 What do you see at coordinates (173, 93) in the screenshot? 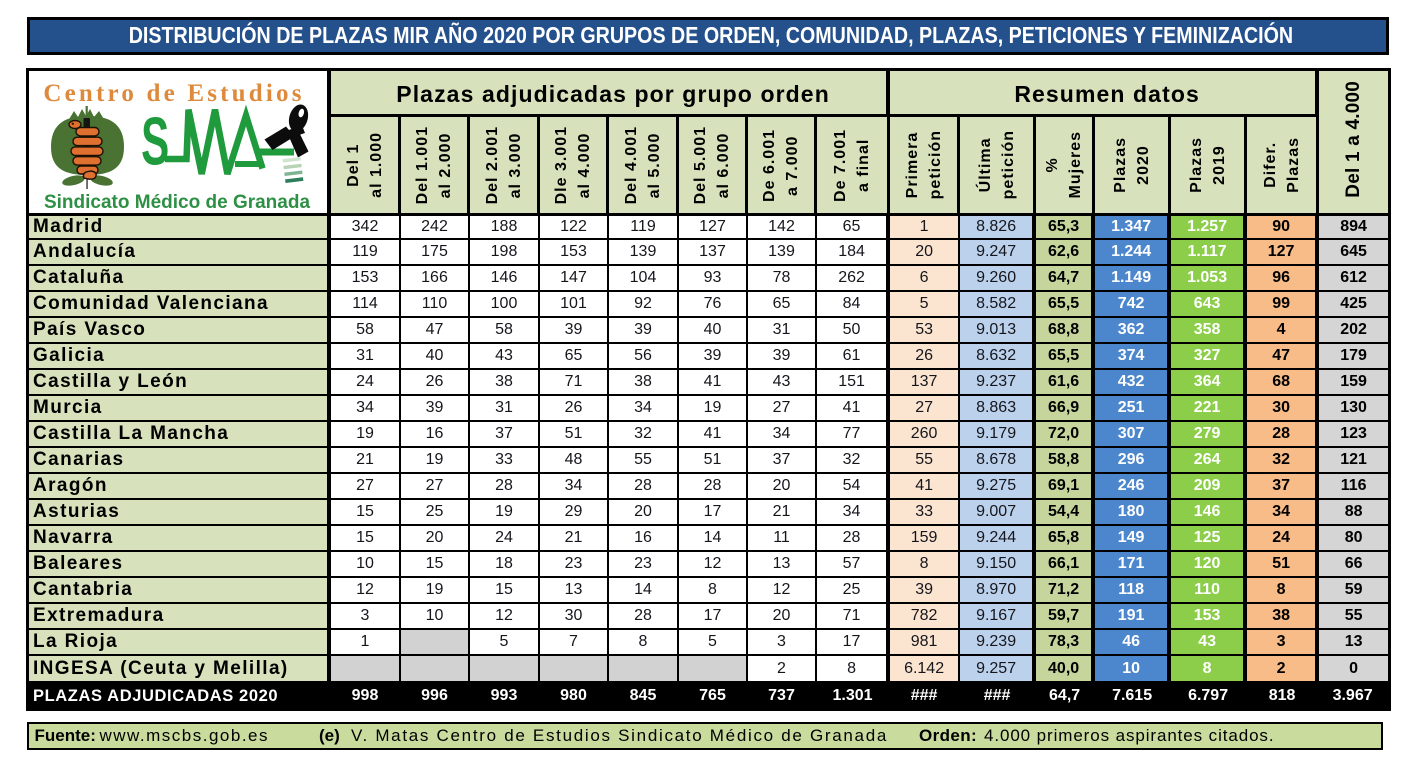
I see `svg-text: Centro de Estudios` at bounding box center [173, 93].